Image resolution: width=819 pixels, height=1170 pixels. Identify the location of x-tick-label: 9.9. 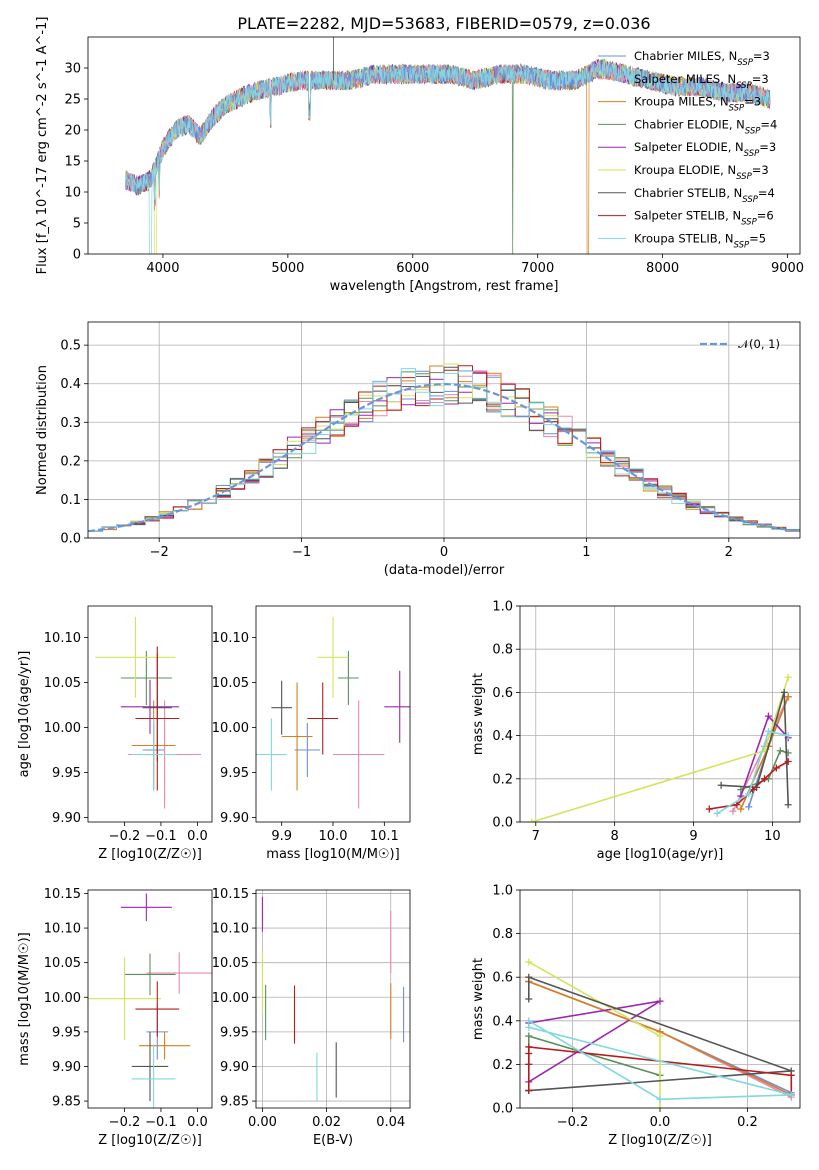
(281, 836).